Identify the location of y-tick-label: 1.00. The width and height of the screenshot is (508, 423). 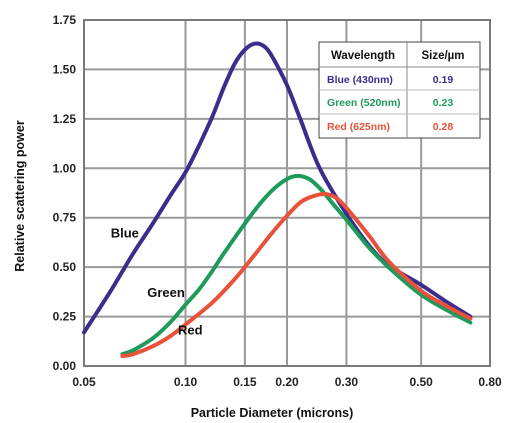
(65, 168).